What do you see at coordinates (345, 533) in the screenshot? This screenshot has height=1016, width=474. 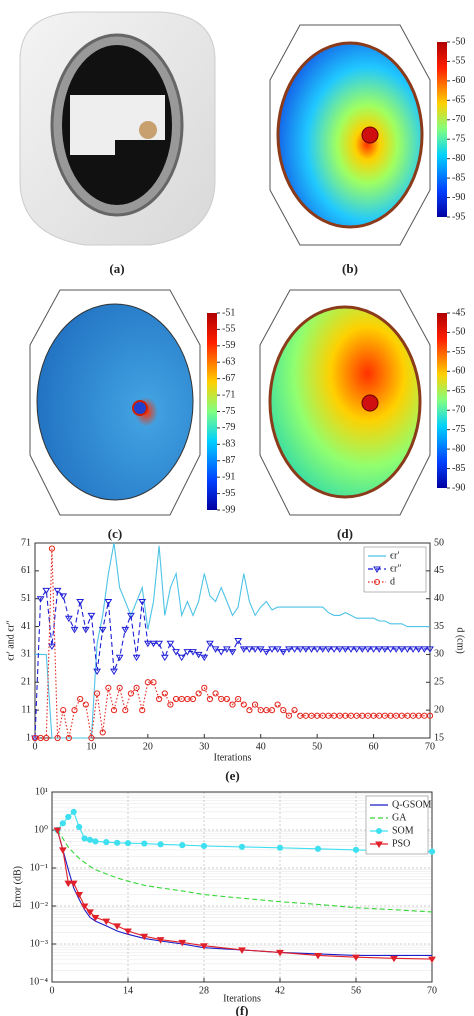 I see `panel-label: (d)` at bounding box center [345, 533].